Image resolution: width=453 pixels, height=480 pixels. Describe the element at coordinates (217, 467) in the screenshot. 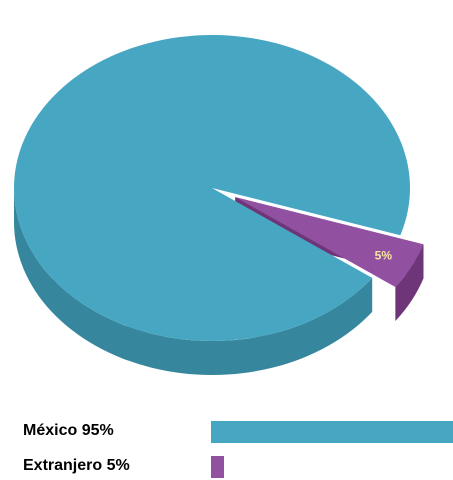

I see `legend-bar-extranjero` at that location.